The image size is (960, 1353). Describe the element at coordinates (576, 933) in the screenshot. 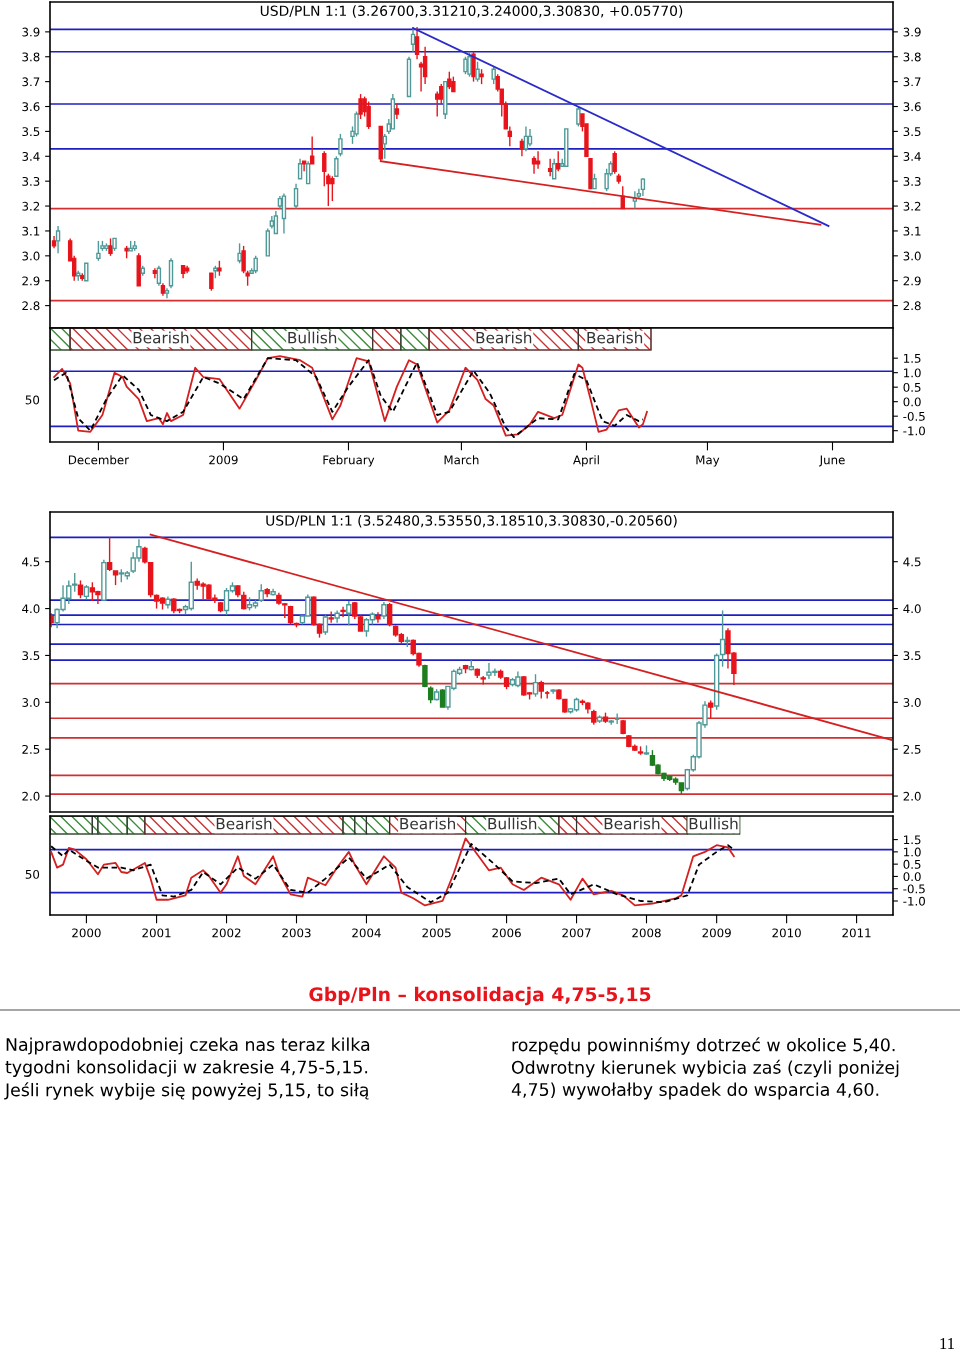

I see `x-tick-label: 2007` at that location.